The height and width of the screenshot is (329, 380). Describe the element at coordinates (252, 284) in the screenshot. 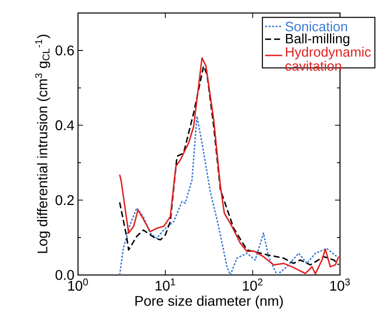

I see `x-tick-label: 10$^{2}$` at that location.